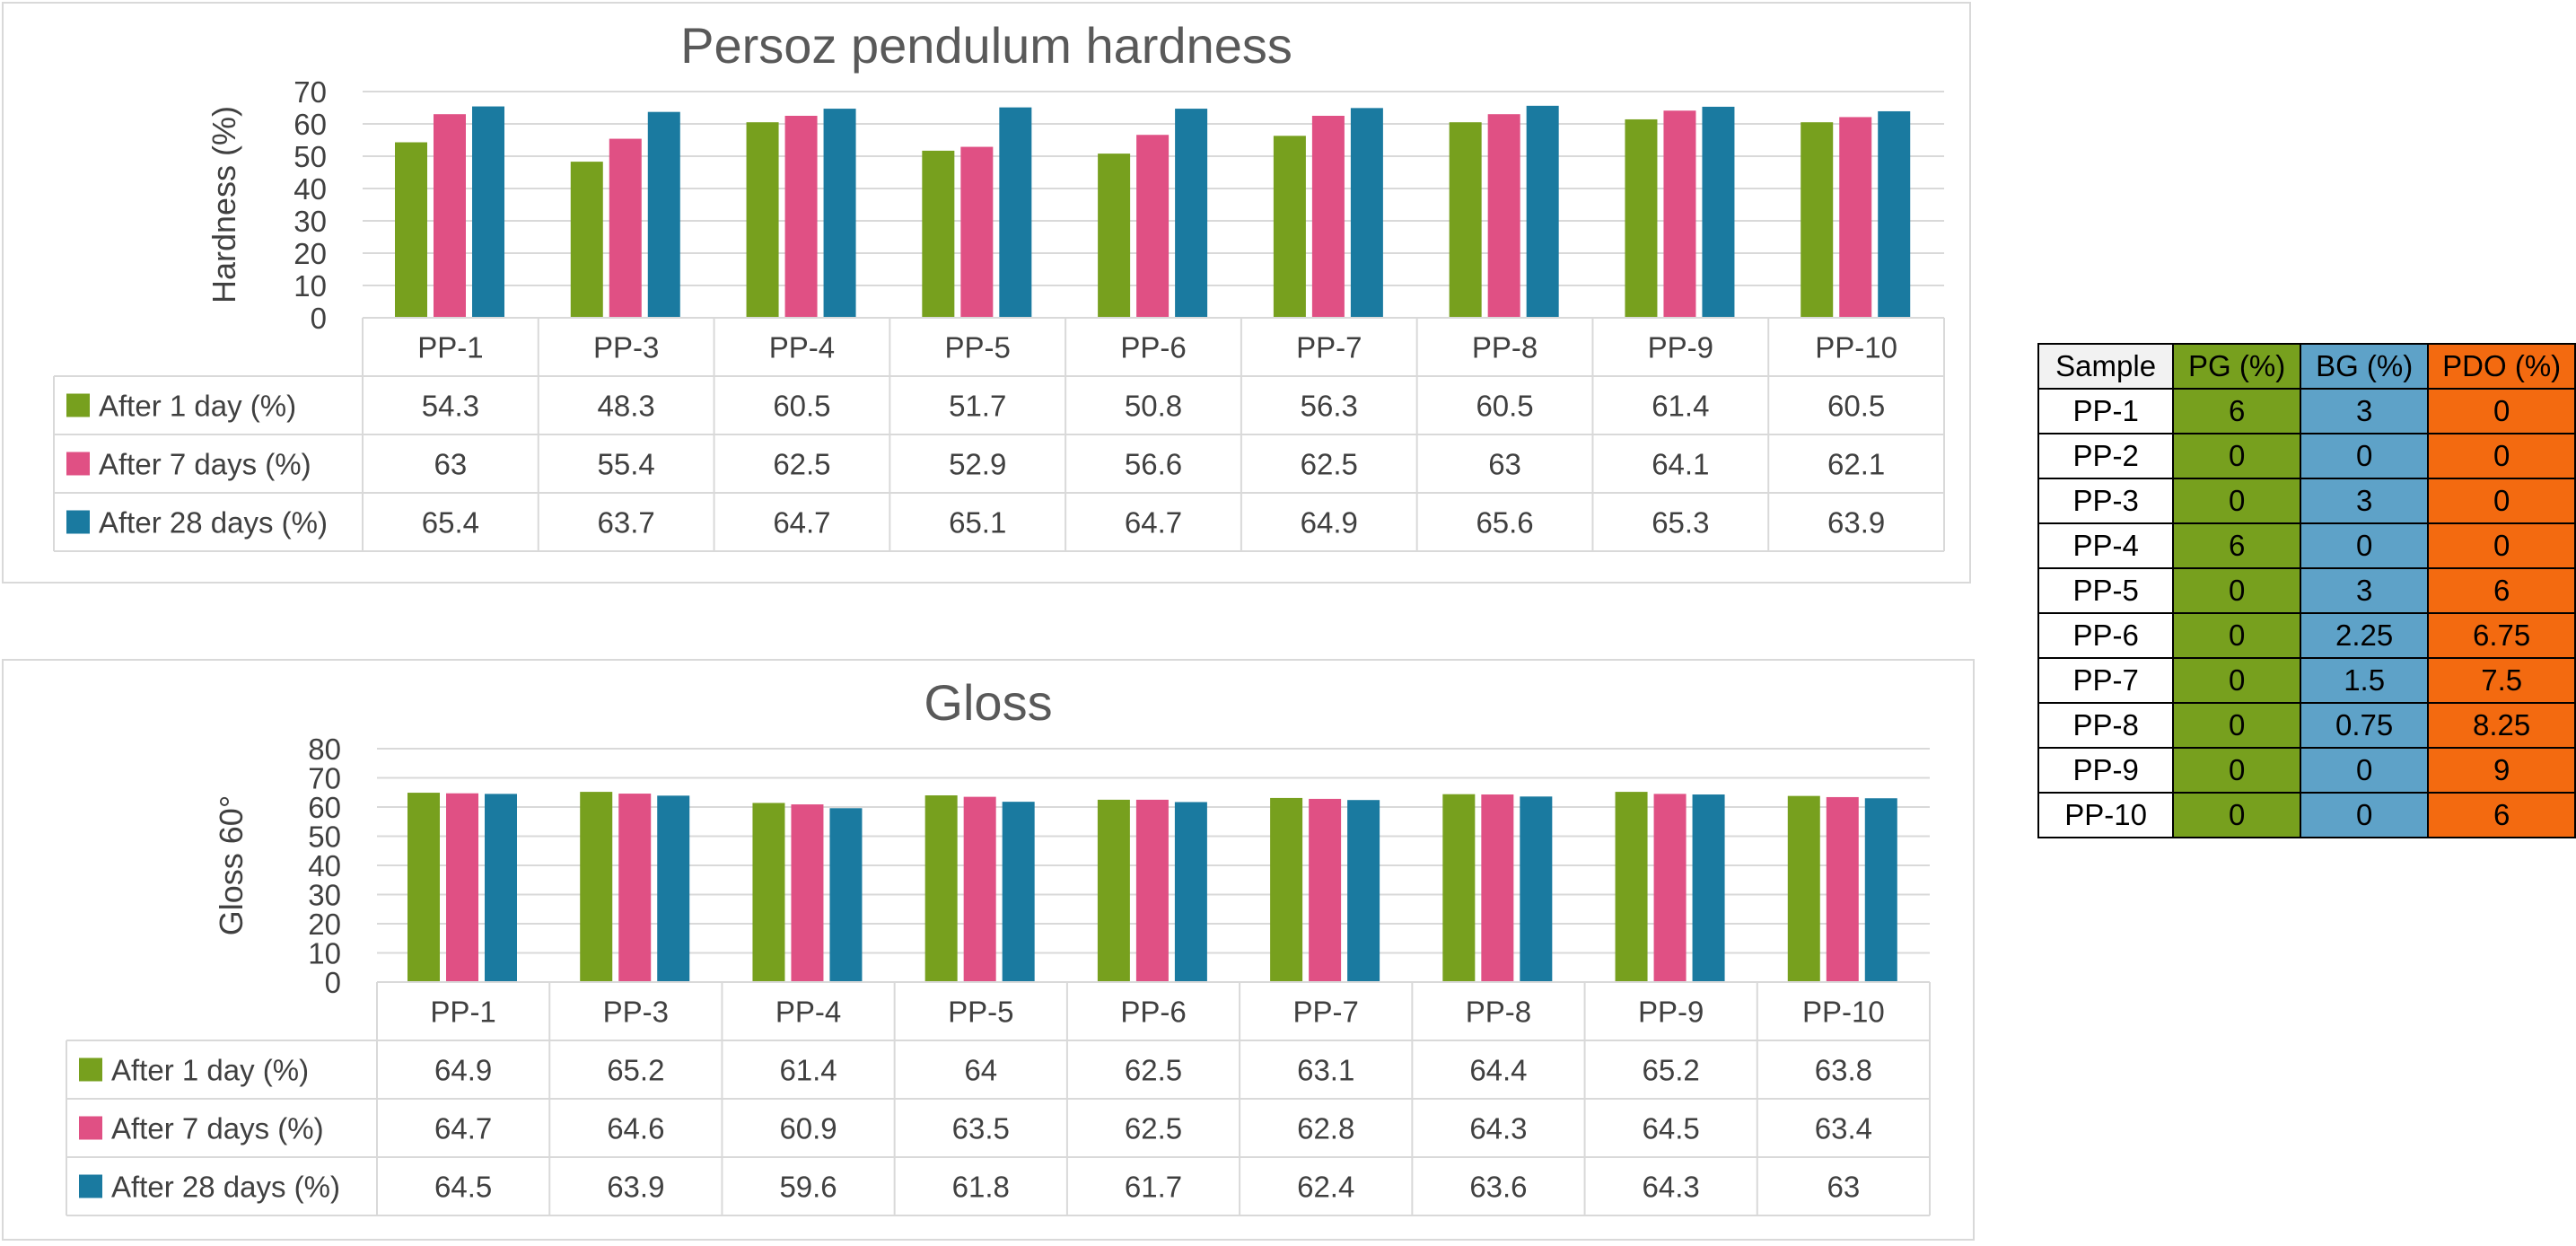 The width and height of the screenshot is (2576, 1246). I want to click on table-row: PP-9 0 0 9, so click(2306, 770).